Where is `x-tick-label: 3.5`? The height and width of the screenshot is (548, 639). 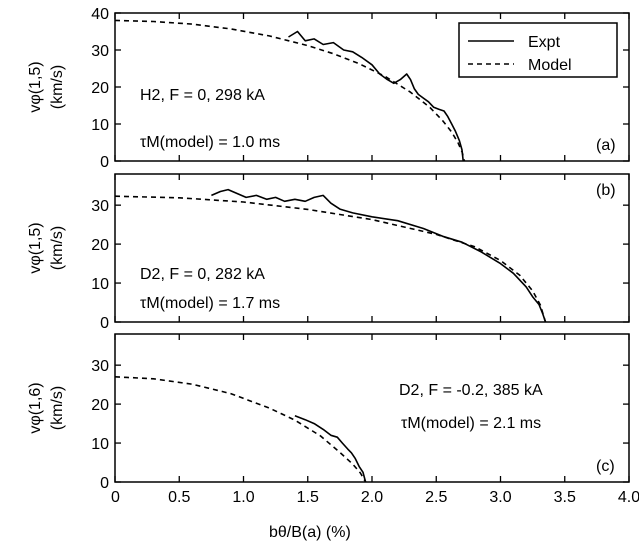
x-tick-label: 3.5 is located at coordinates (565, 497).